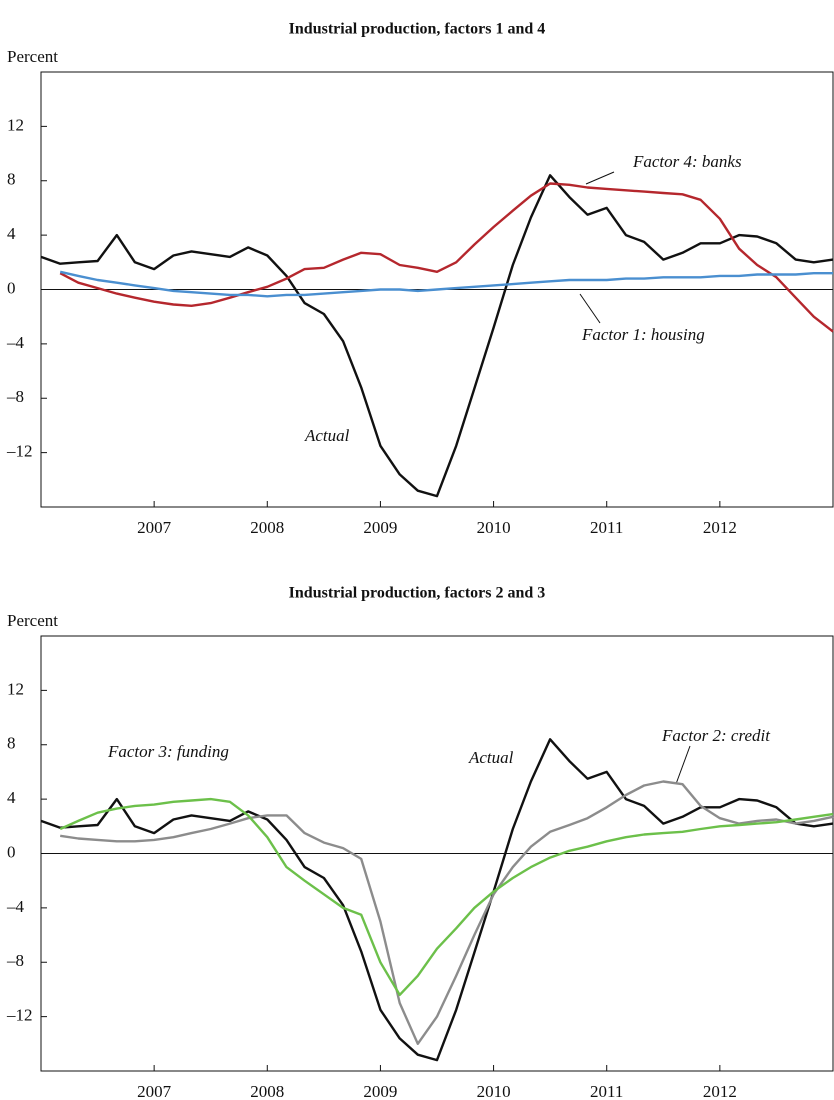 Image resolution: width=834 pixels, height=1100 pixels. Describe the element at coordinates (687, 161) in the screenshot. I see `series-label: Factor 4: banks` at that location.